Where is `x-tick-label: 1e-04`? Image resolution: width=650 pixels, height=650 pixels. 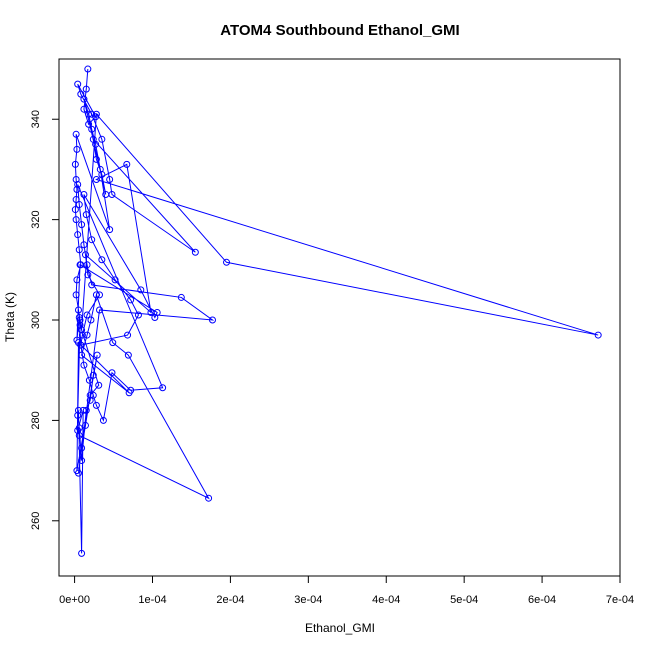 x-tick-label: 1e-04 is located at coordinates (152, 600).